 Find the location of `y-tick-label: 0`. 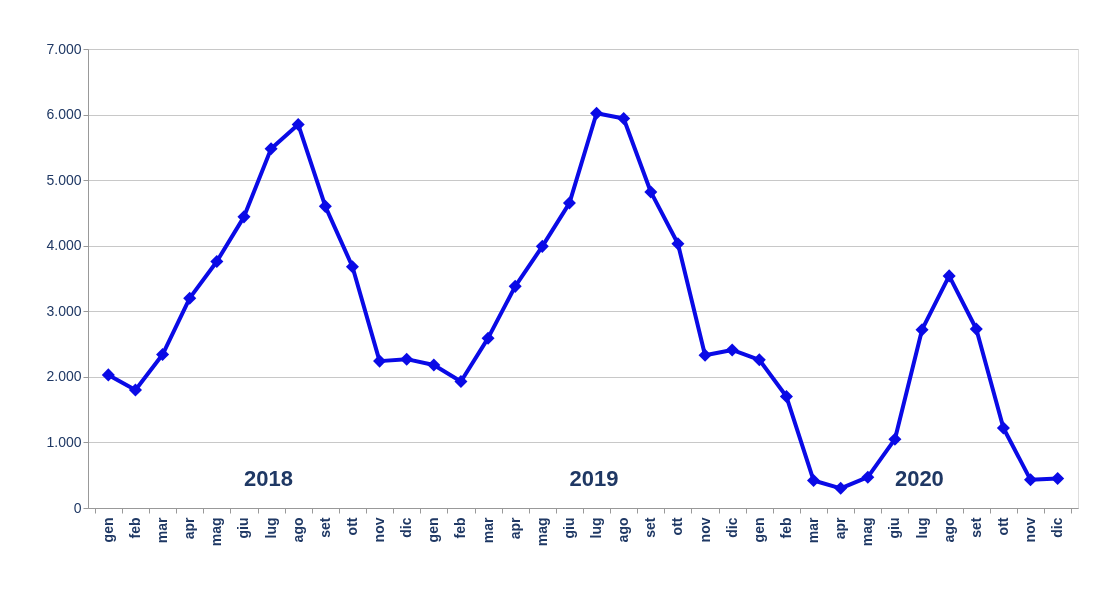

y-tick-label: 0 is located at coordinates (77, 507).